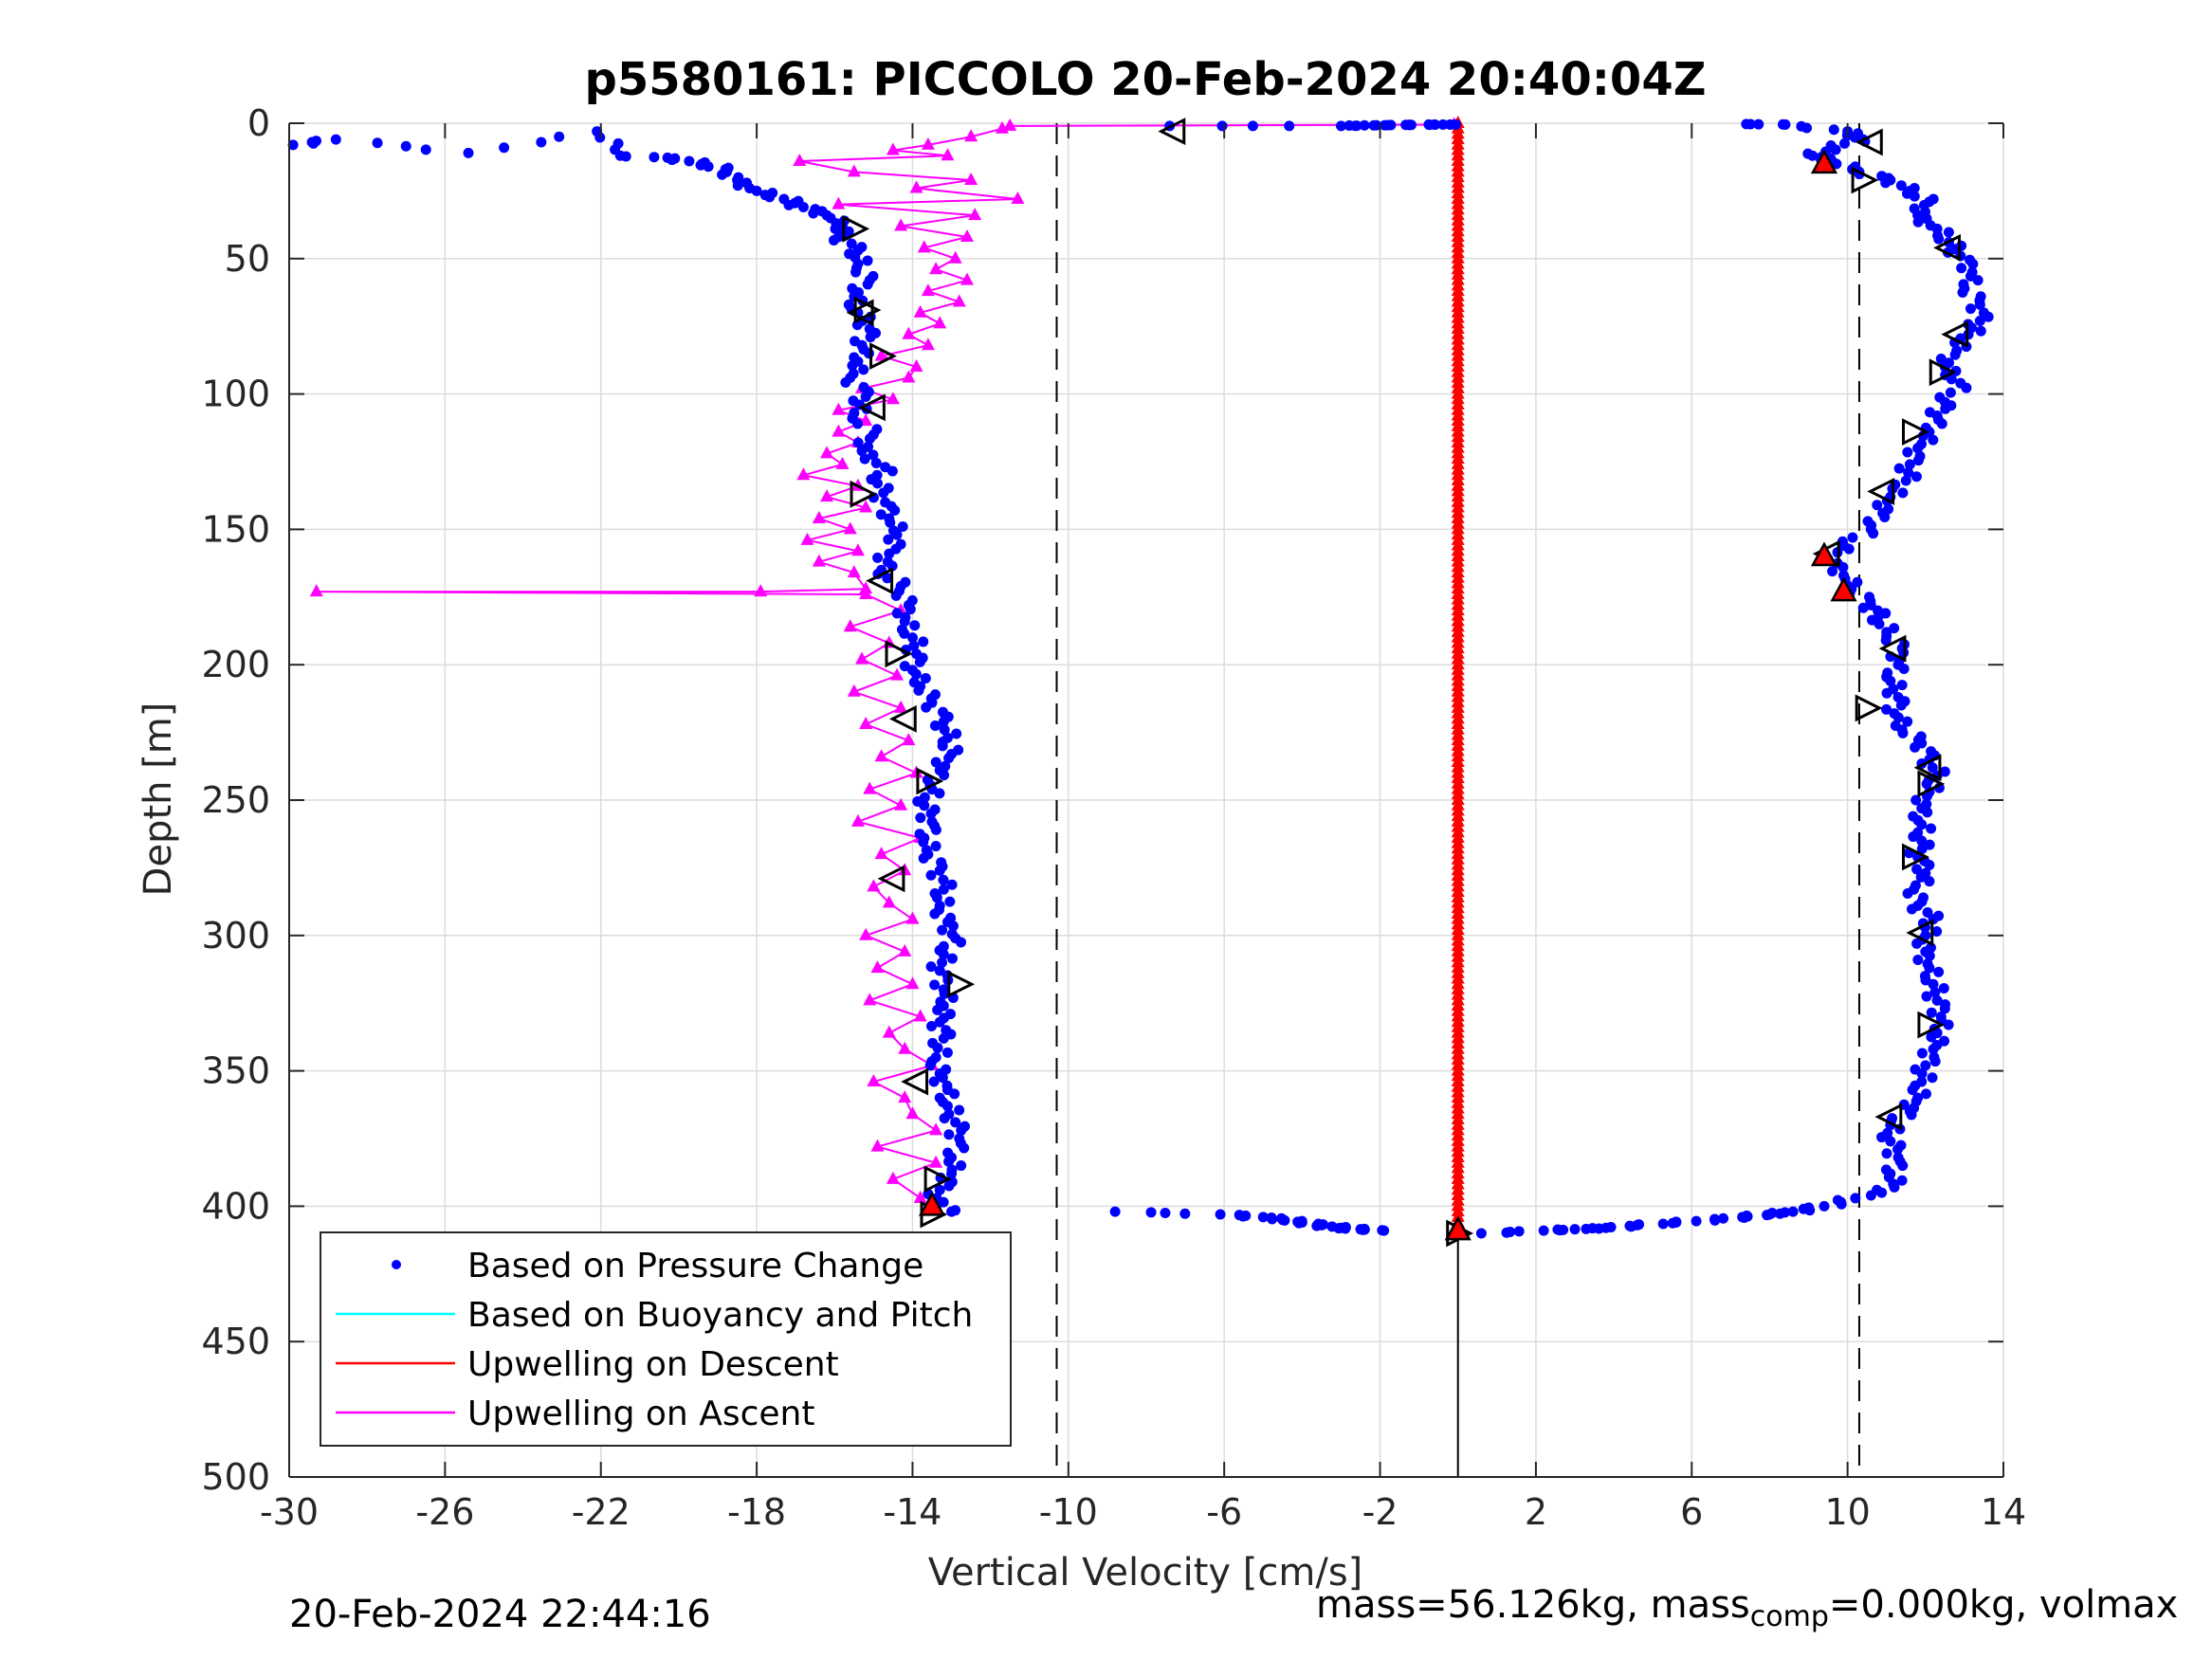 The height and width of the screenshot is (1659, 2212). What do you see at coordinates (289, 1512) in the screenshot?
I see `x-tick-label: -30` at bounding box center [289, 1512].